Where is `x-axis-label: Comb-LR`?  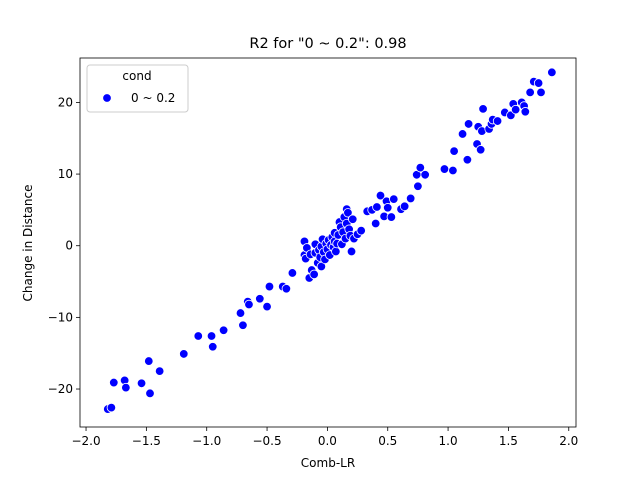
x-axis-label: Comb-LR is located at coordinates (328, 463).